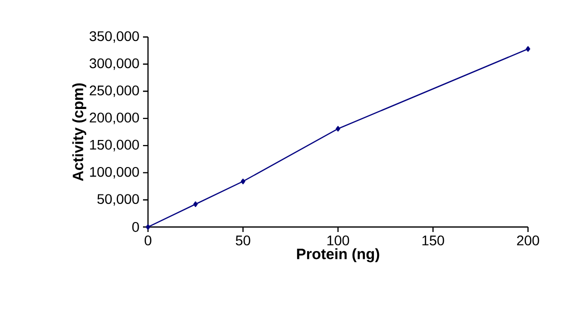 The height and width of the screenshot is (319, 564). Describe the element at coordinates (243, 241) in the screenshot. I see `x-tick-label: 50` at that location.